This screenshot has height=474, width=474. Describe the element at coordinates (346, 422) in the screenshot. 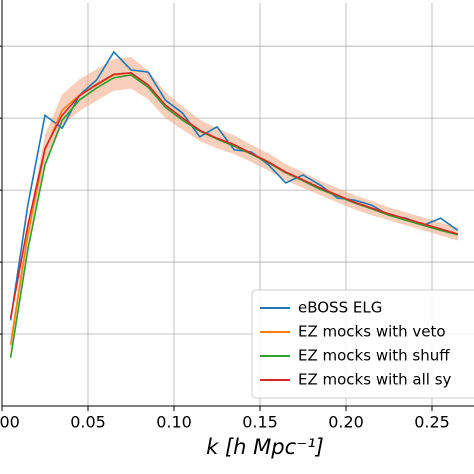

I see `x-tick-label: 0.20` at that location.